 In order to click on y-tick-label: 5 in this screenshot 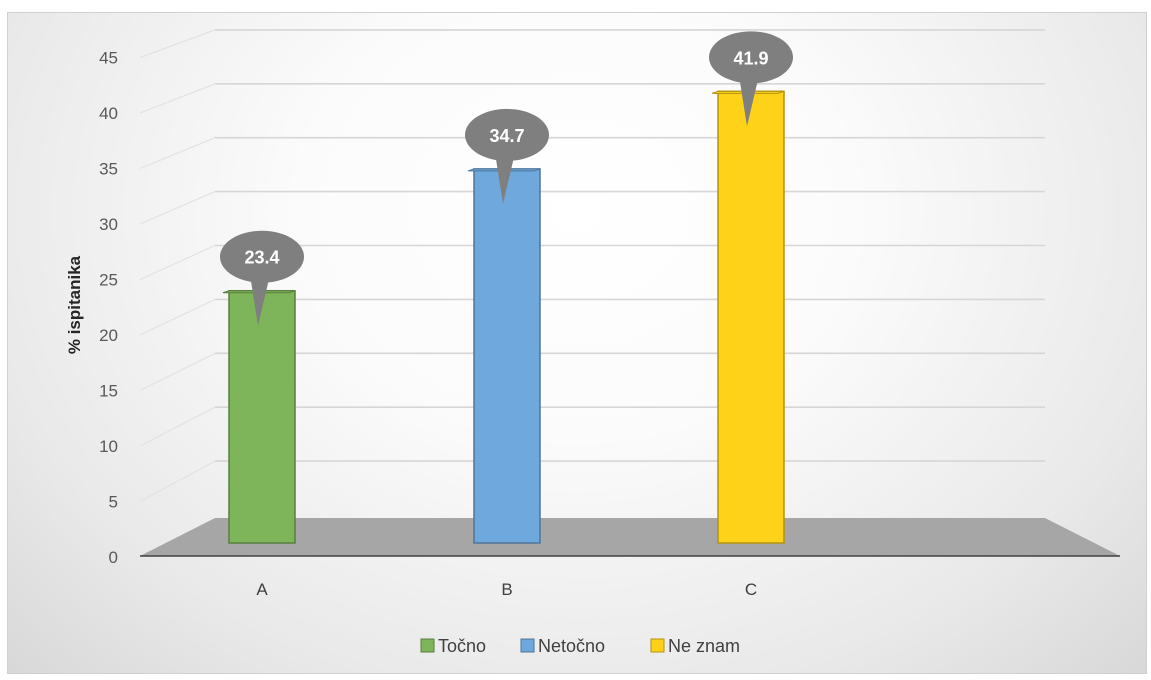, I will do `click(113, 502)`.